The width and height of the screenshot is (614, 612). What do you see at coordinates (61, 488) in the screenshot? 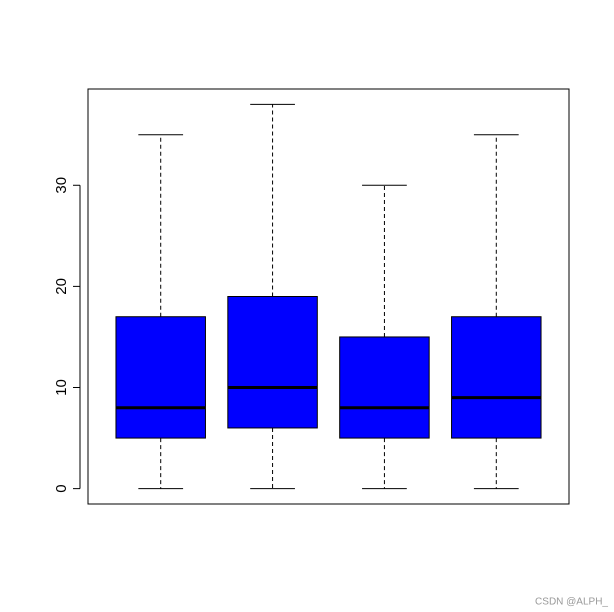
I see `y-tick-label: 0` at bounding box center [61, 488].